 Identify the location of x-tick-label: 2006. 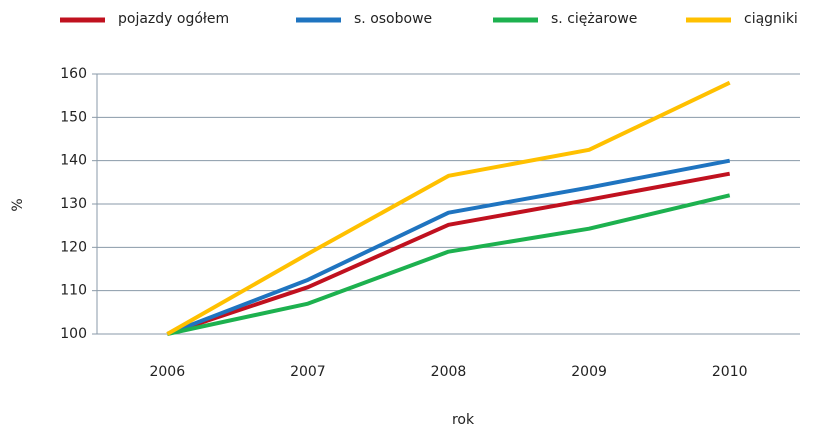
(167, 372).